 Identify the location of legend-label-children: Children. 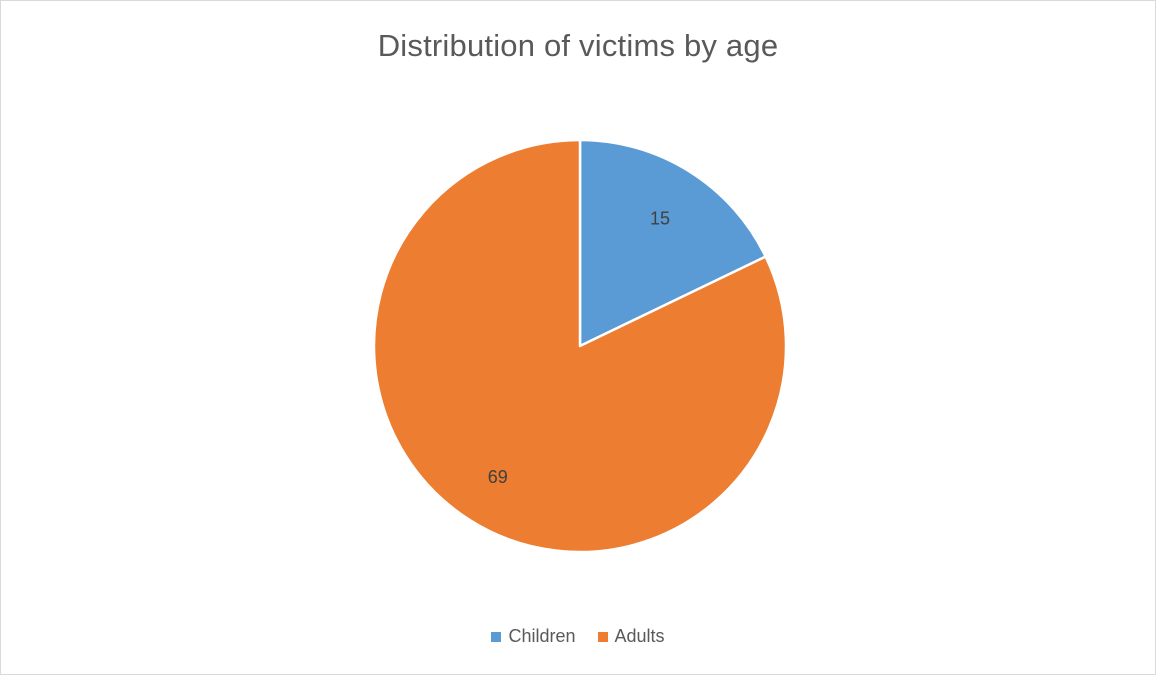
(542, 636).